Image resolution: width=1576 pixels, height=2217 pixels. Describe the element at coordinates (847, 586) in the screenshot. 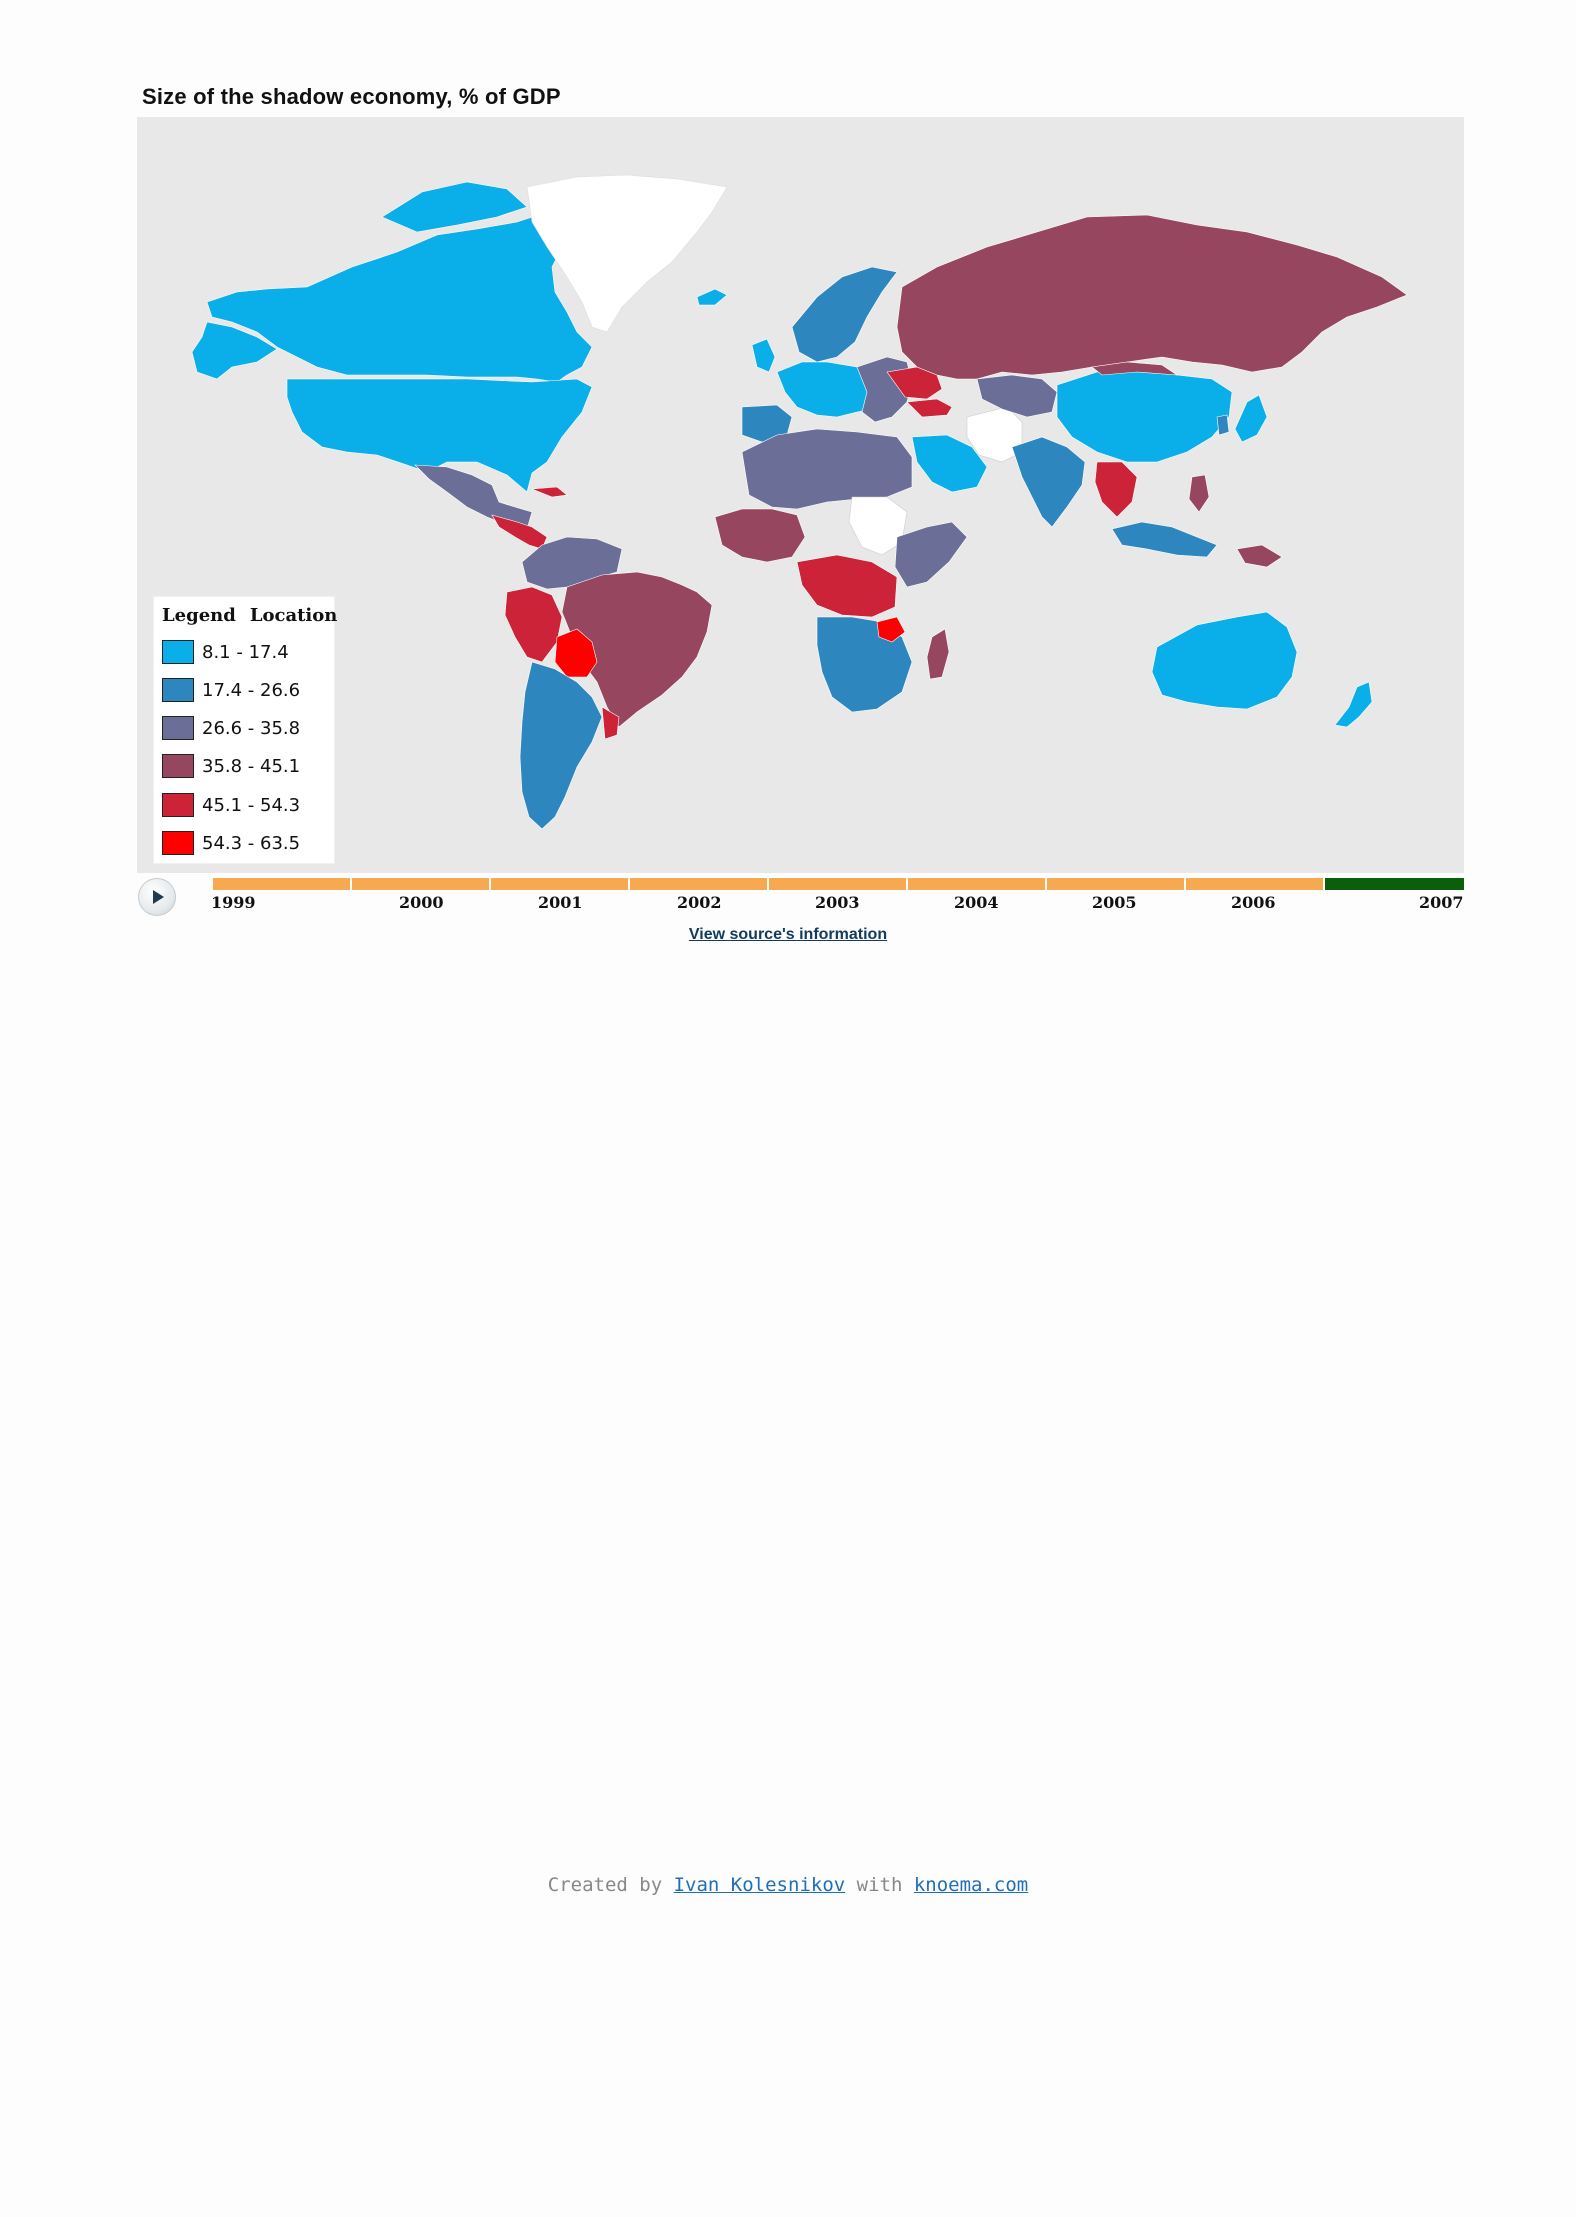

I see `region-central-africa` at that location.